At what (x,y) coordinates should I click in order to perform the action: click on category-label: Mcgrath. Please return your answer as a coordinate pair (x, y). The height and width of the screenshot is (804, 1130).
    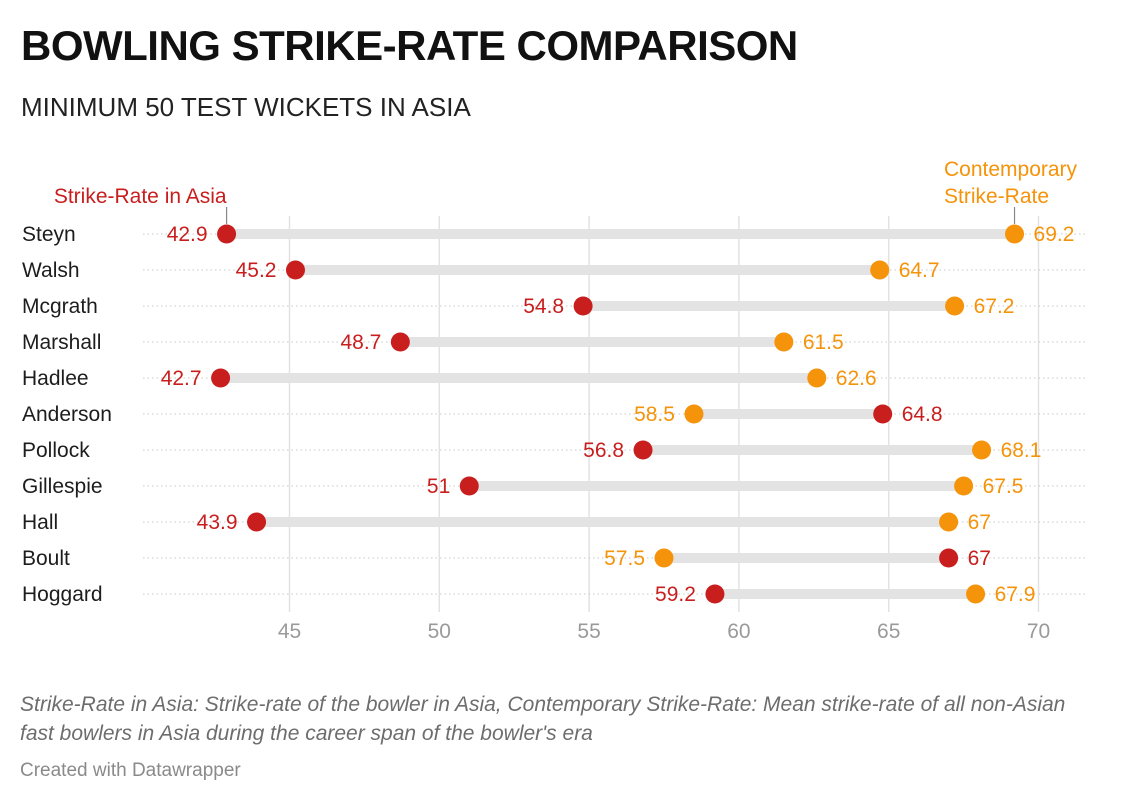
    Looking at the image, I should click on (60, 306).